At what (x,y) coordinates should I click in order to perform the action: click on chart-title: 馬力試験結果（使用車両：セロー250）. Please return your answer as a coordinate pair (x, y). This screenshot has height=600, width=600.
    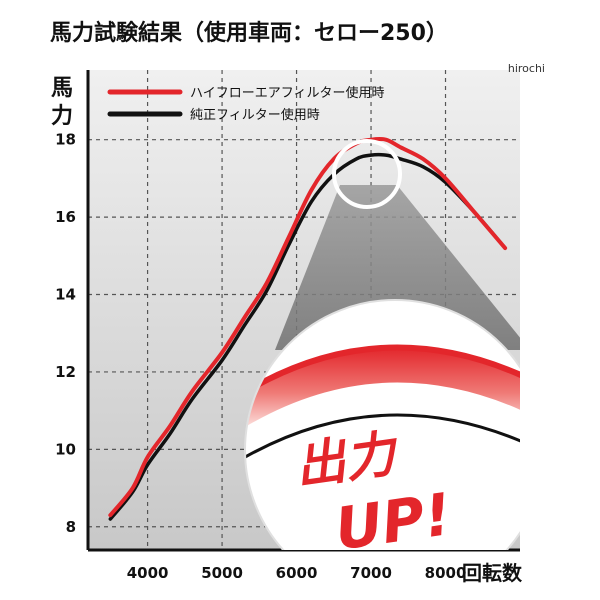
    Looking at the image, I should click on (249, 33).